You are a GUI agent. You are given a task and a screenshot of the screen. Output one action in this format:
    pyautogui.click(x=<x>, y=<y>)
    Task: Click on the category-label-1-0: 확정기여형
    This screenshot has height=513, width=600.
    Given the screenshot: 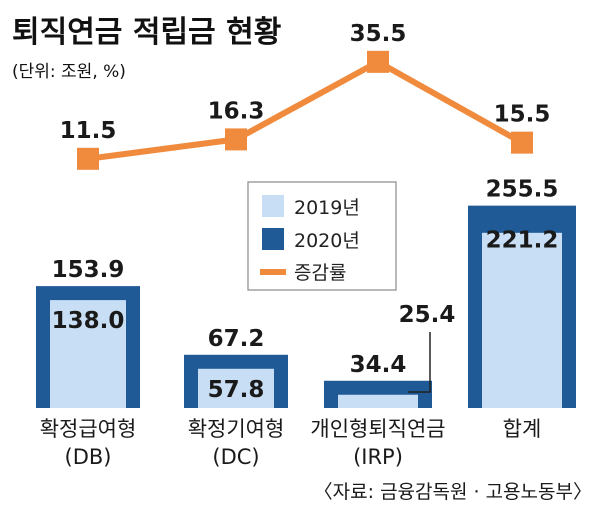 What is the action you would take?
    pyautogui.click(x=236, y=429)
    